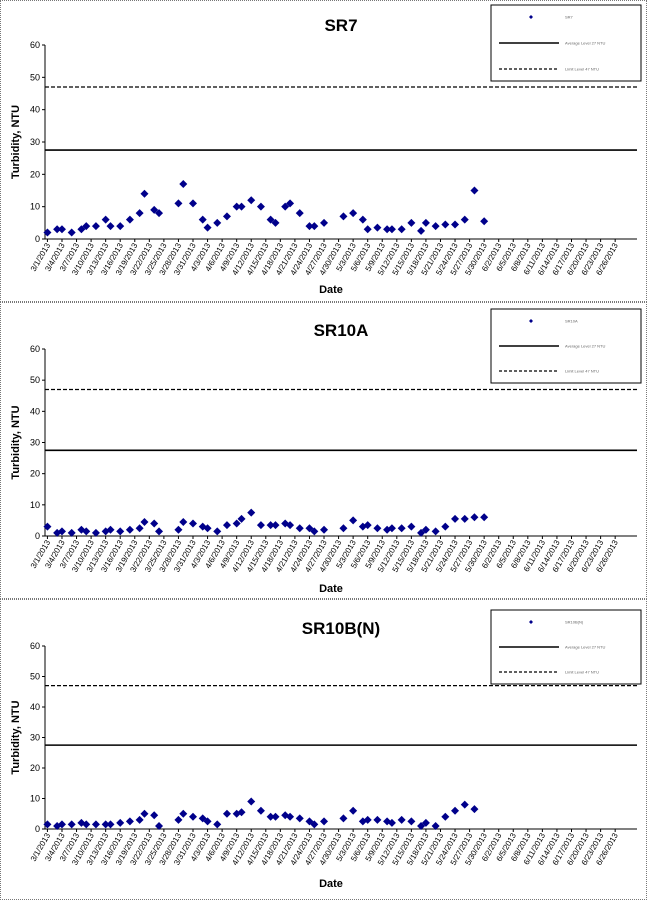 The image size is (649, 901). I want to click on chart-title: SR10A, so click(341, 330).